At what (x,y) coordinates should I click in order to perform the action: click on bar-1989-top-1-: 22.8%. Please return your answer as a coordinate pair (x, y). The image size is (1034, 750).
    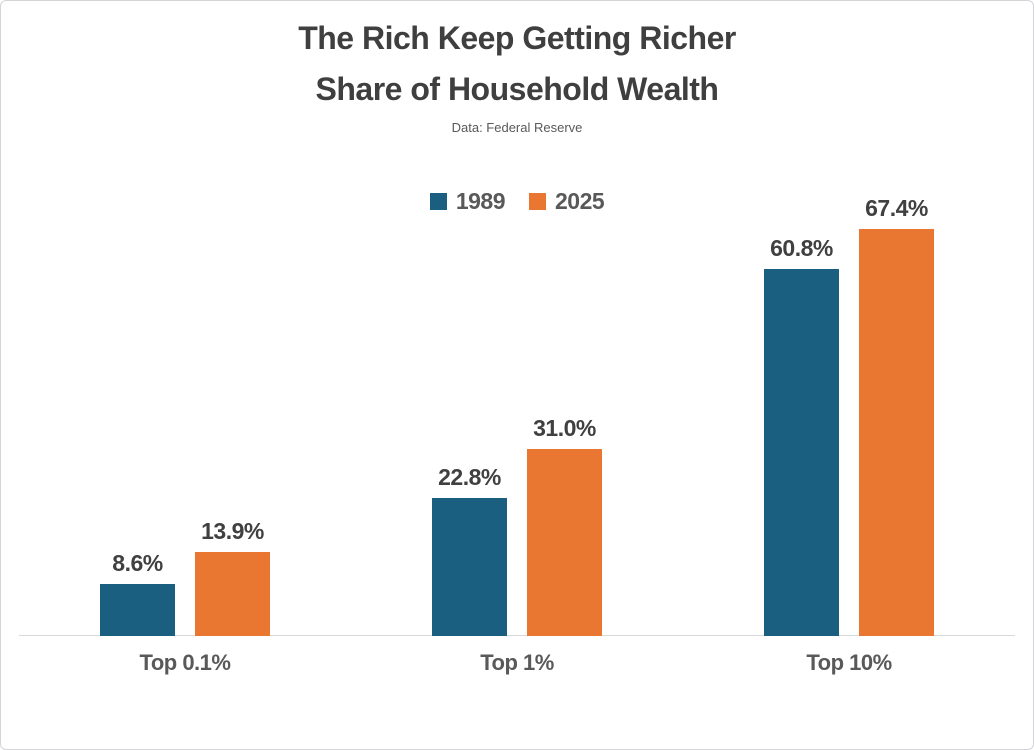
    Looking at the image, I should click on (469, 550).